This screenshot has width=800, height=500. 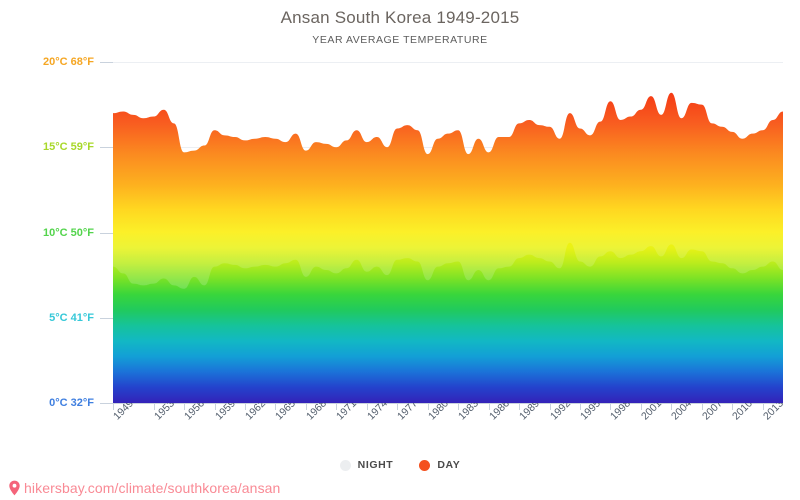 What do you see at coordinates (400, 465) in the screenshot?
I see `chart-legend: NIGHT DAY` at bounding box center [400, 465].